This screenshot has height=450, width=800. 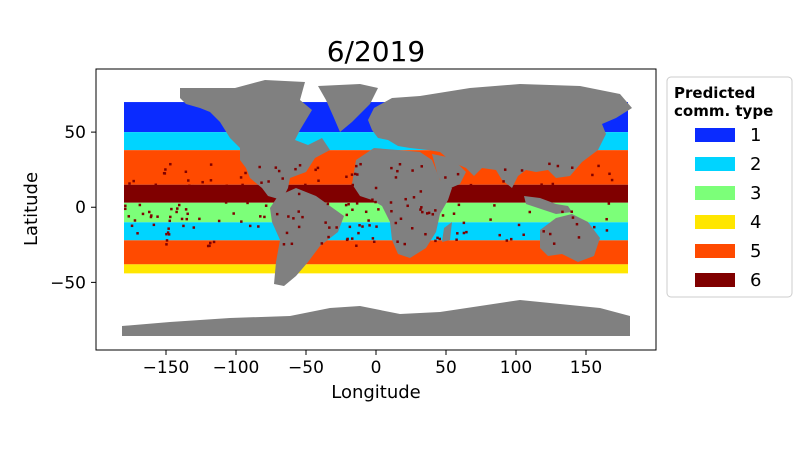 I want to click on legend-label-4: 4, so click(x=755, y=222).